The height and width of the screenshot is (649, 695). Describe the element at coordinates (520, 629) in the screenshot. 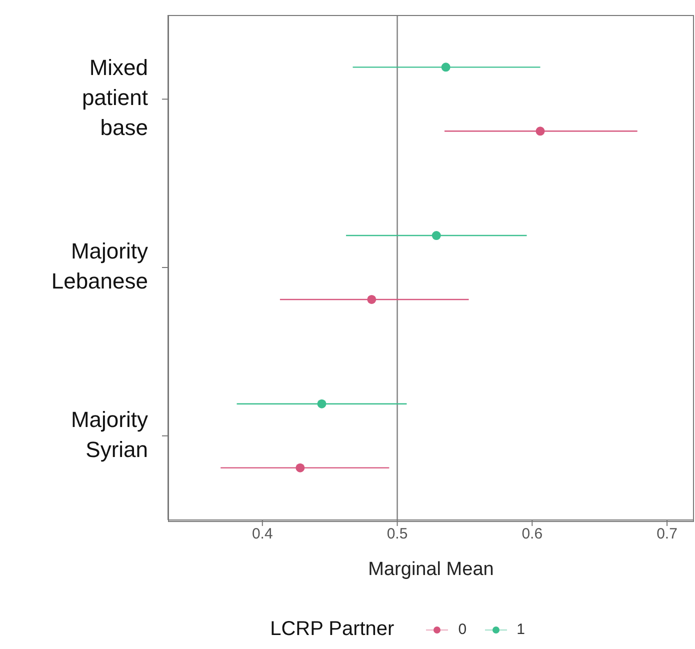

I see `legend-label: 1` at that location.